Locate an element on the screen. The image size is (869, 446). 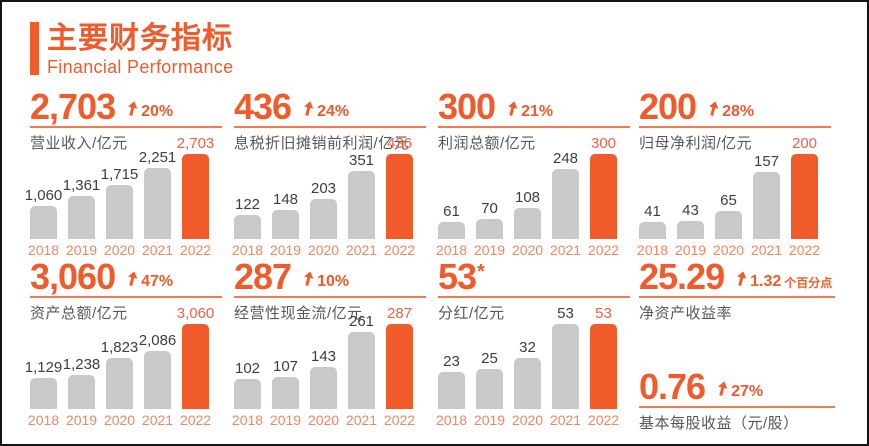
bar-value-label: 1,129 is located at coordinates (43, 367).